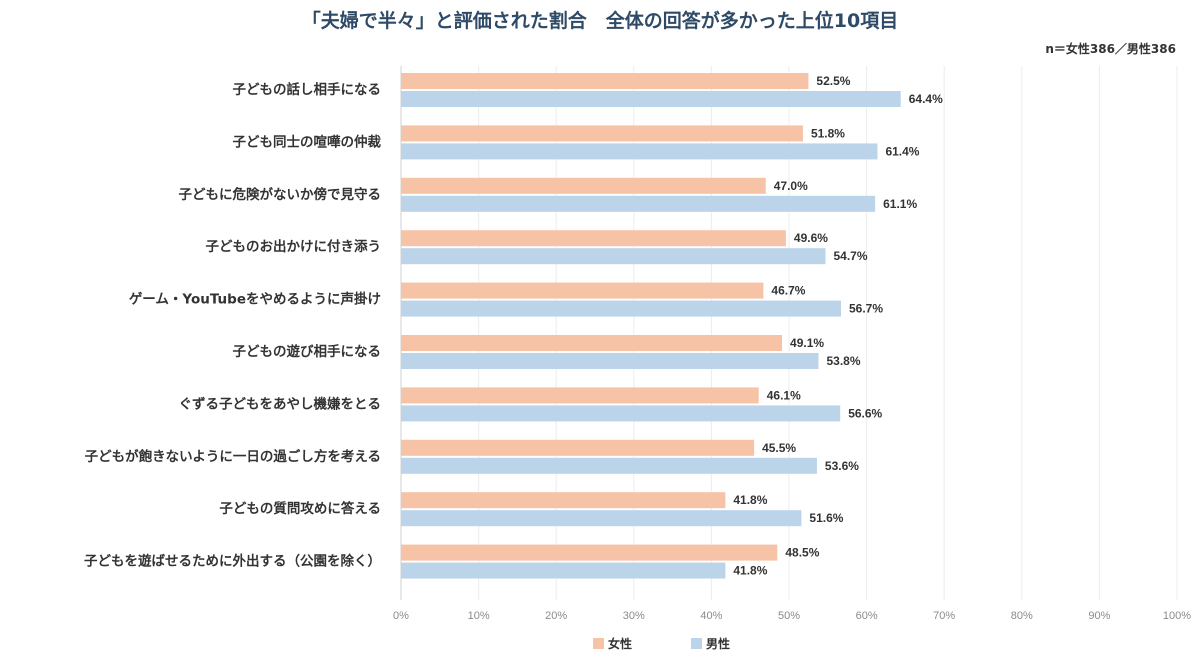  What do you see at coordinates (784, 395) in the screenshot?
I see `data-label: 46.1%` at bounding box center [784, 395].